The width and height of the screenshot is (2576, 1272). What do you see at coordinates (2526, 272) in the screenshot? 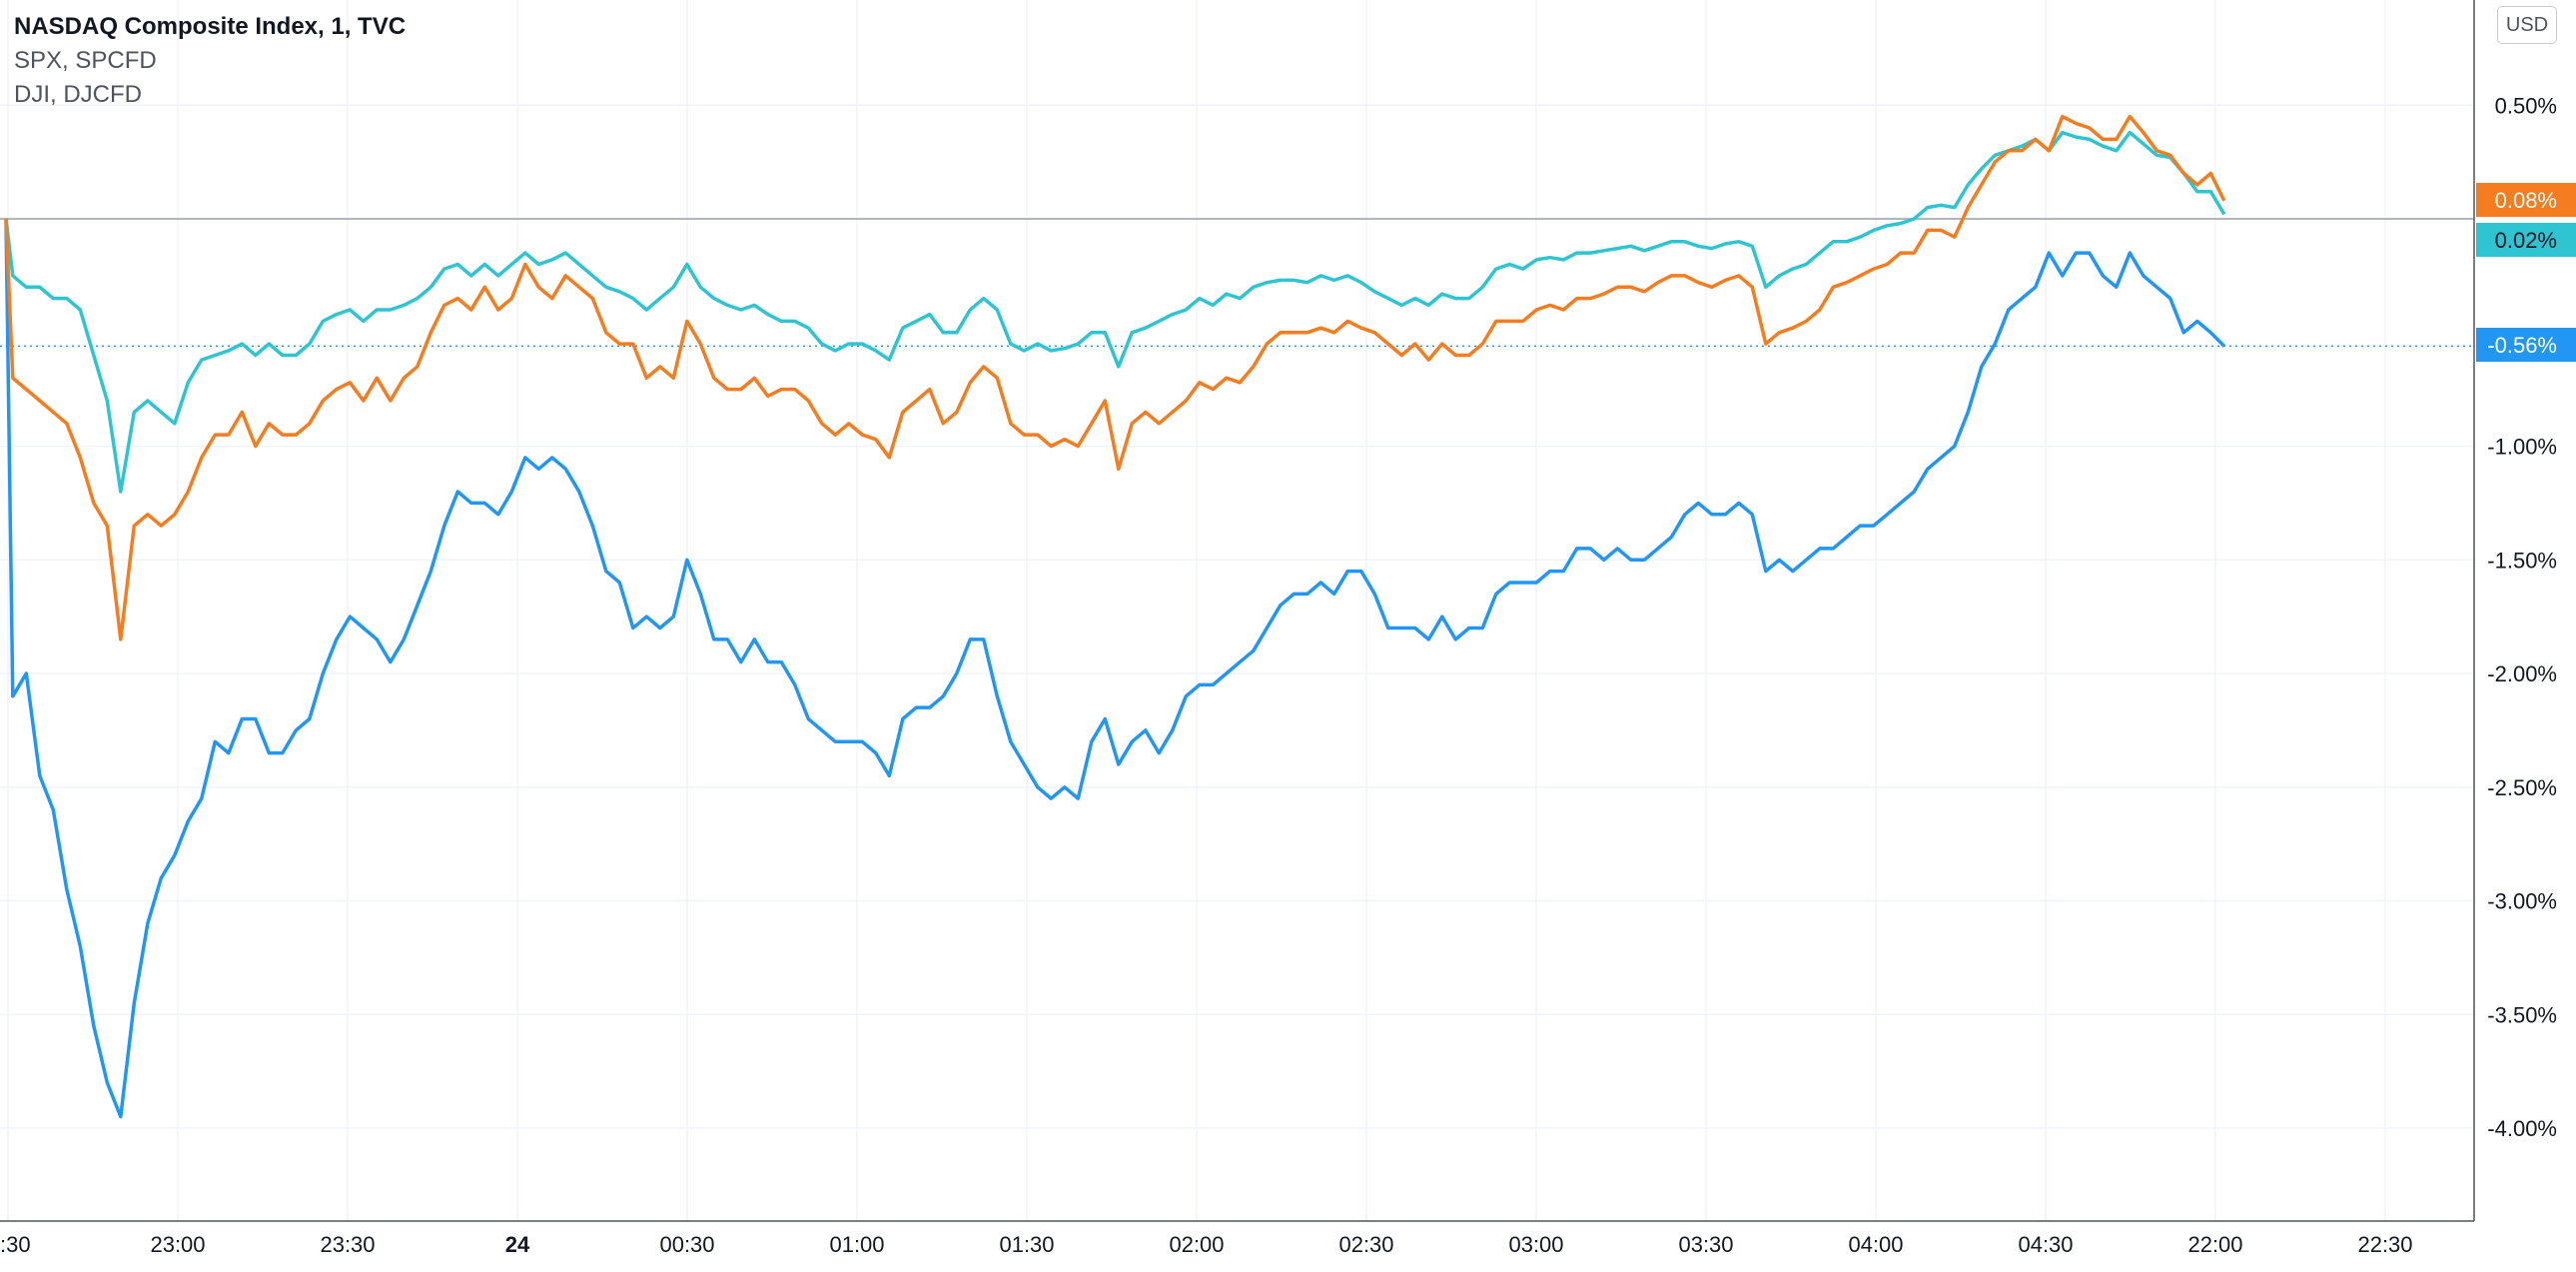
I see `last-value-badges: -0.56% 0.08% 0.02%` at bounding box center [2526, 272].